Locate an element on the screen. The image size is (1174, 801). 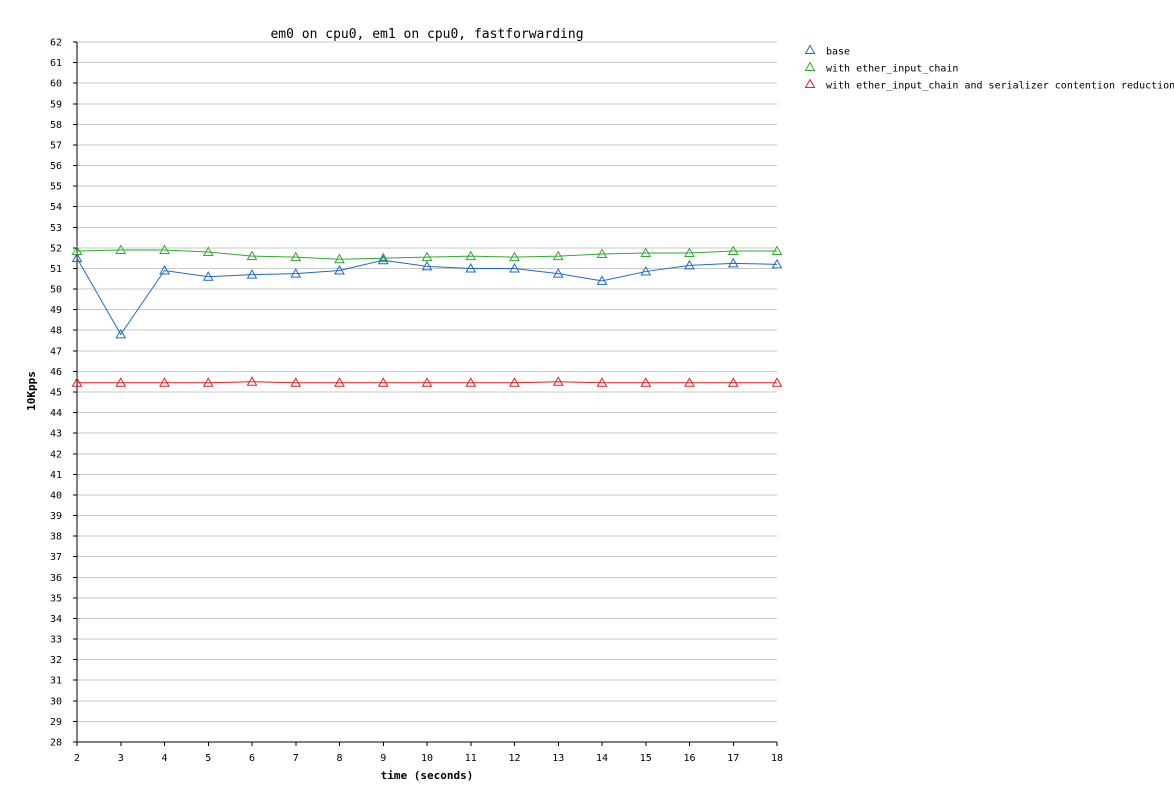
y-tick-label: 58 is located at coordinates (56, 125).